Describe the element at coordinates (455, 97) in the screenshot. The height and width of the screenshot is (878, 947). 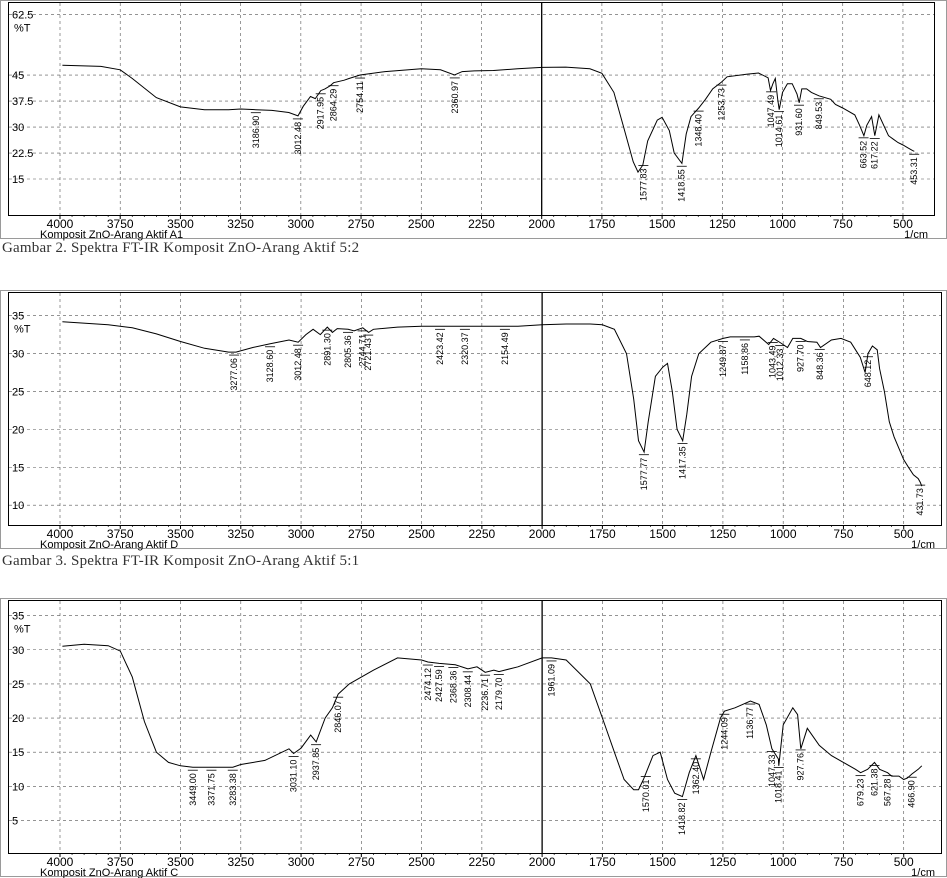
I see `peak-label: 2360.97` at that location.